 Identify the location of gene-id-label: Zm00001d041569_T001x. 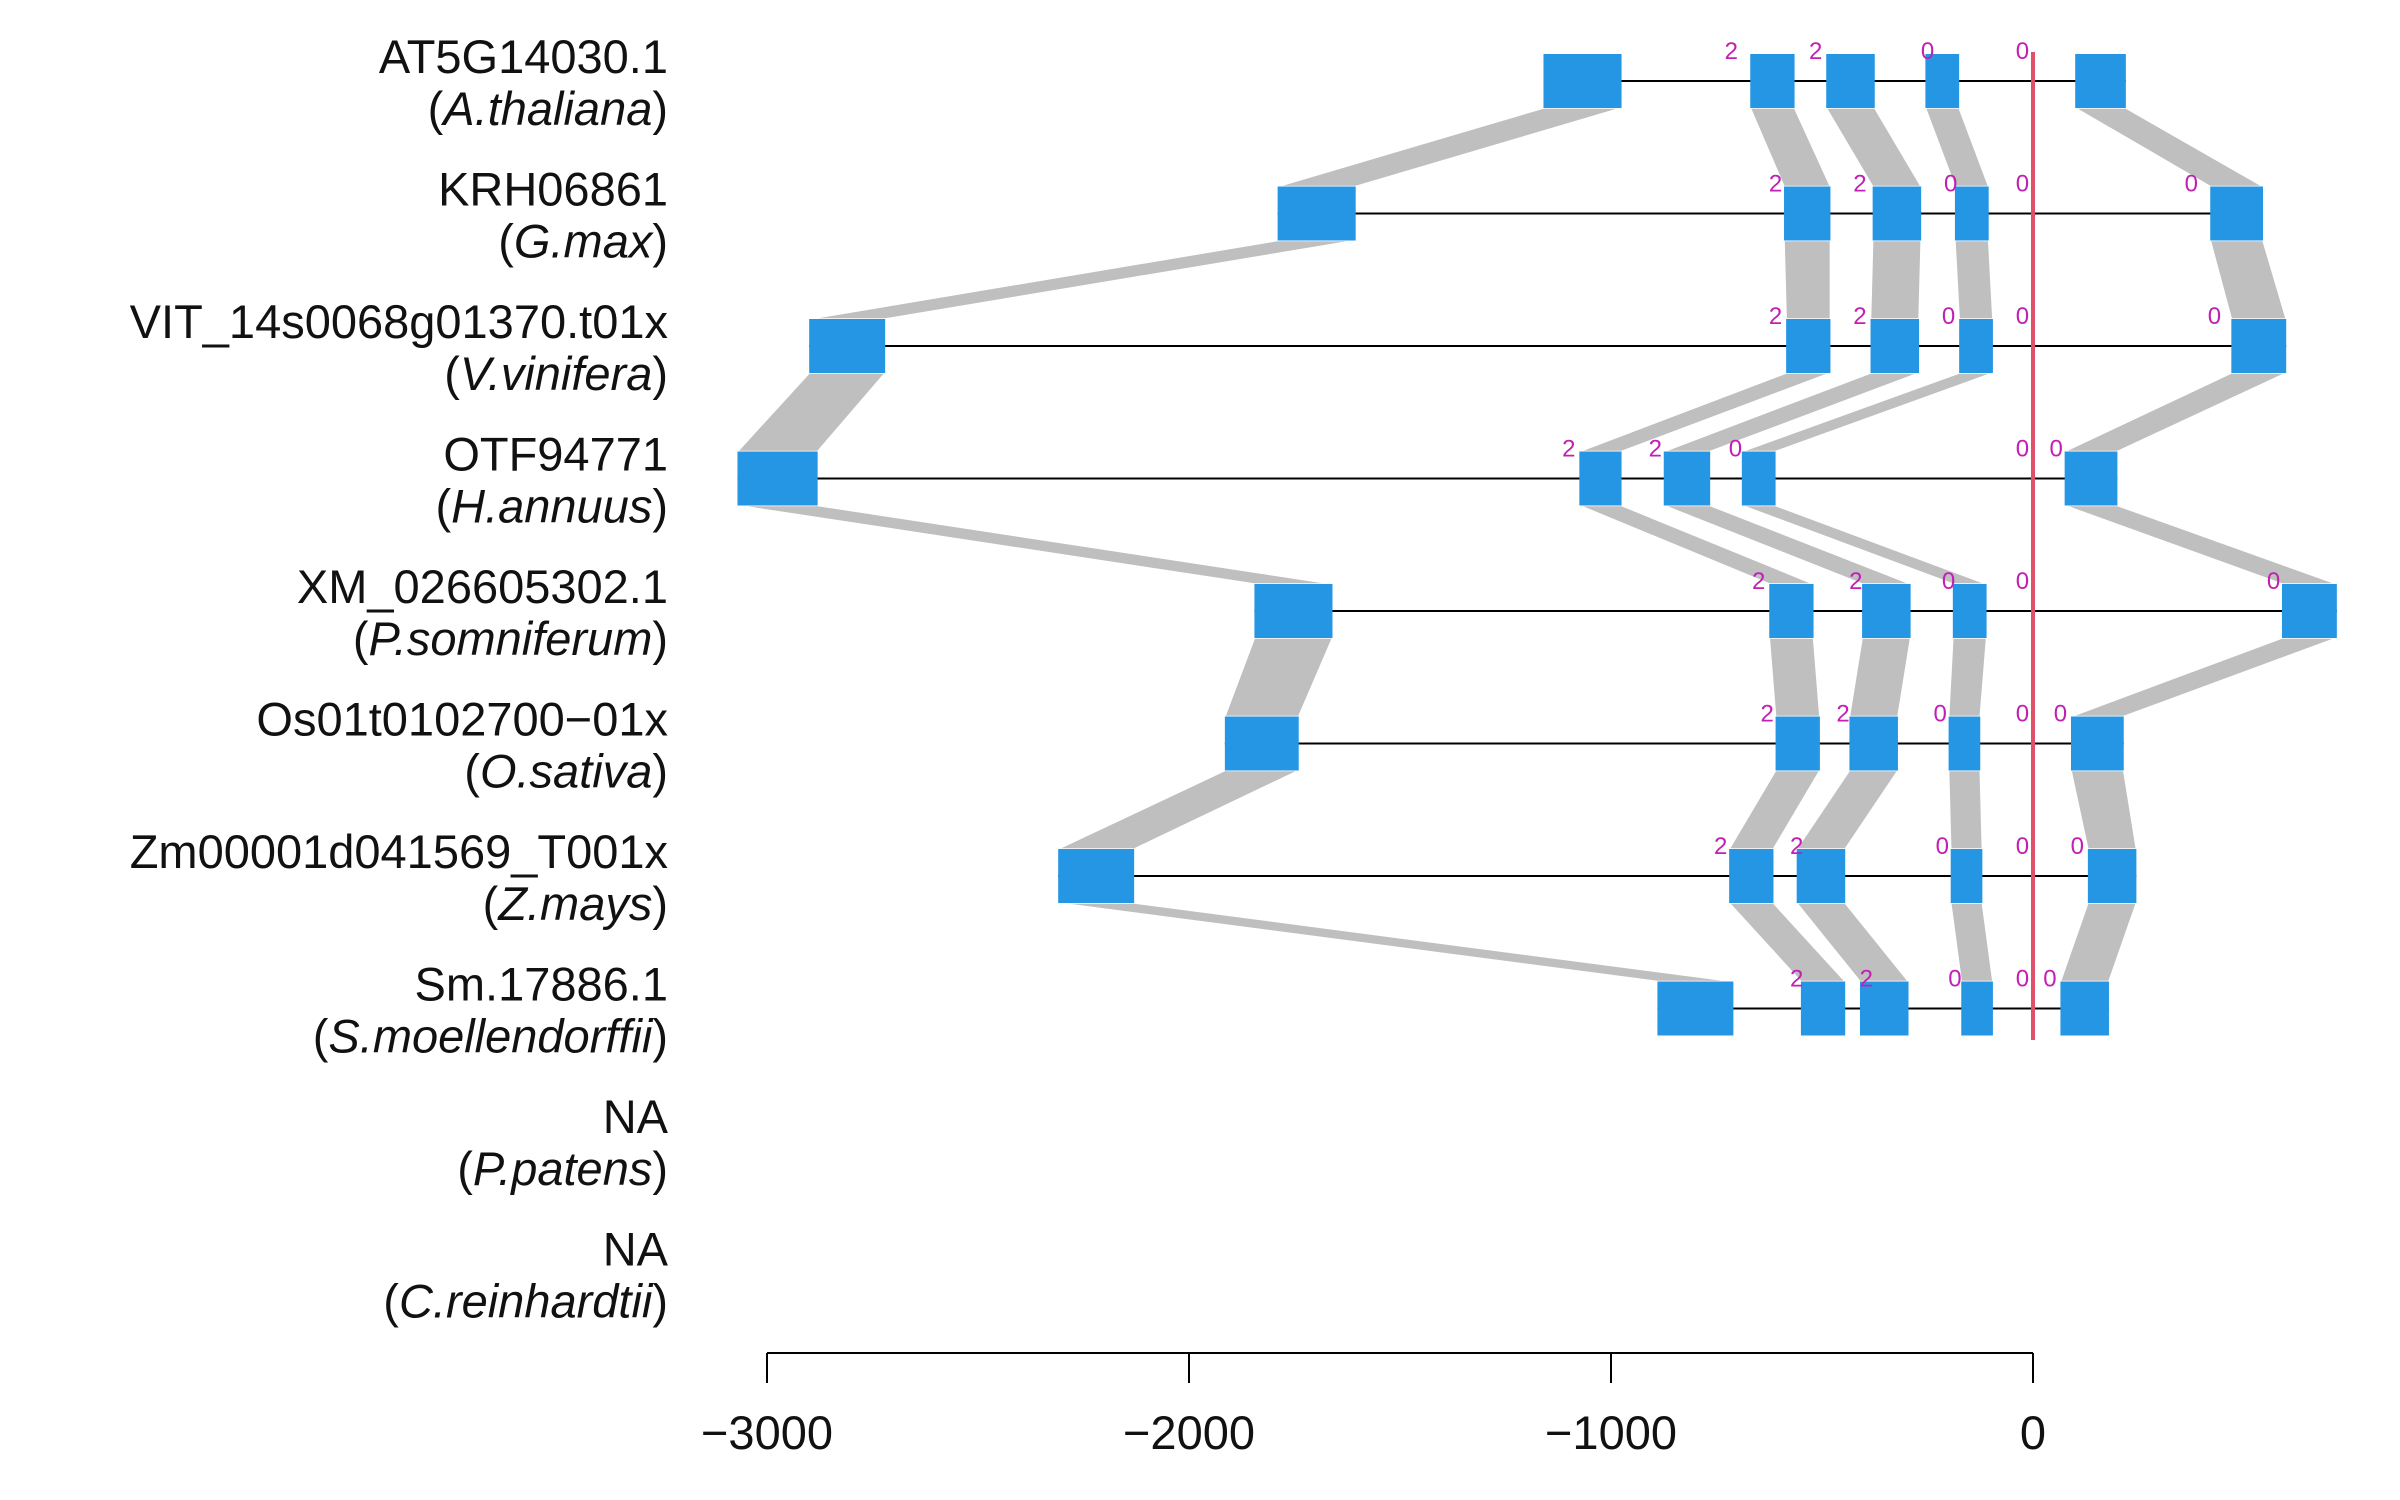
(399, 851).